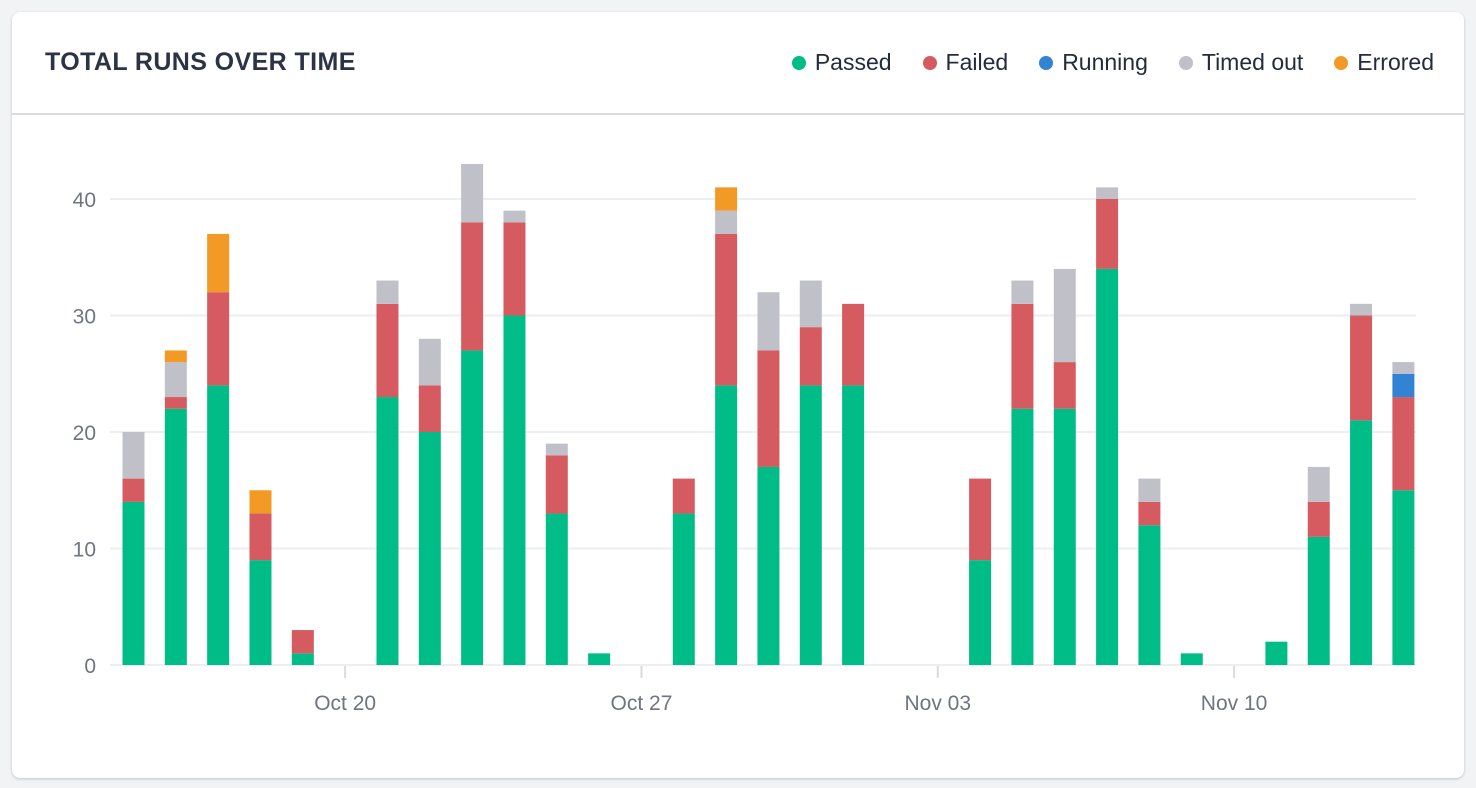 The width and height of the screenshot is (1476, 788). I want to click on legend-label: Passed, so click(853, 62).